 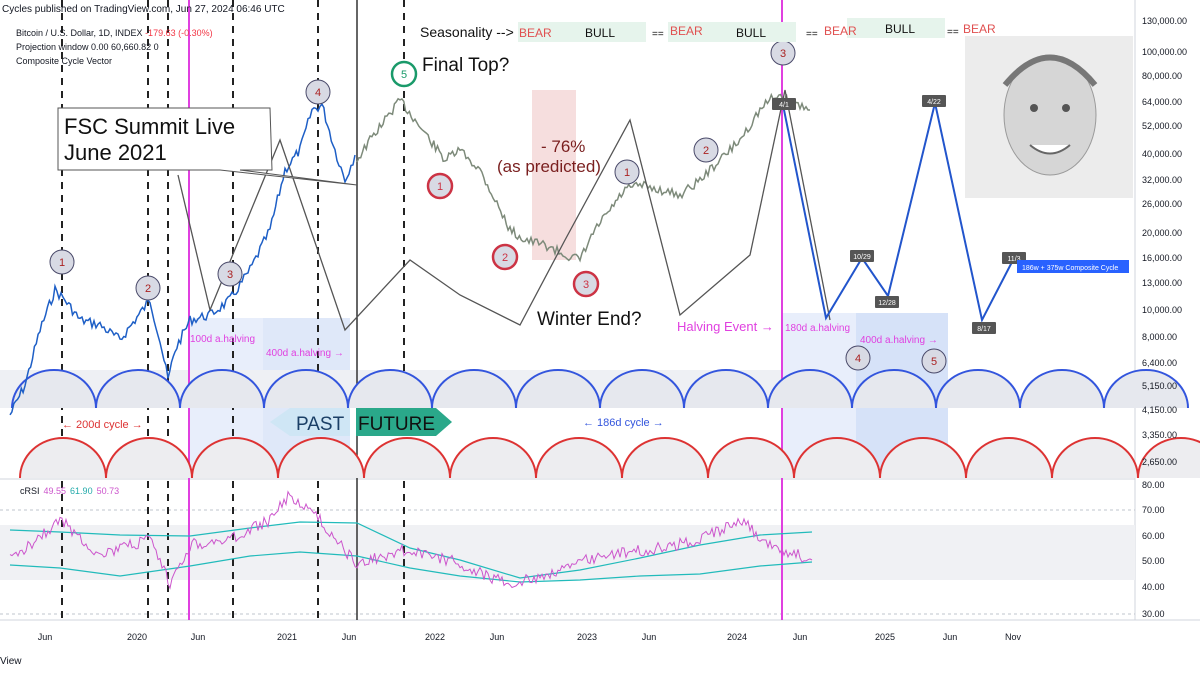 I want to click on price-line-future, so click(x=583, y=177).